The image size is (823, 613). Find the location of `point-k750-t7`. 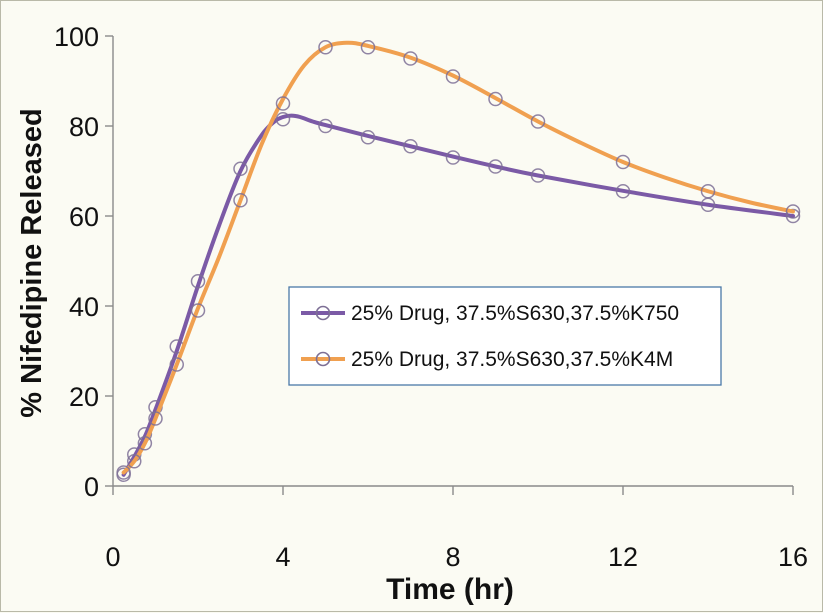

point-k750-t7 is located at coordinates (410, 146).